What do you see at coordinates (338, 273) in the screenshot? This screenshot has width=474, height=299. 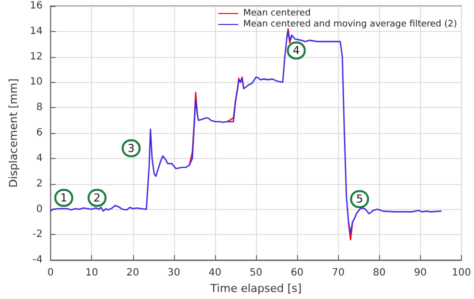 I see `x-tick-label: 70` at bounding box center [338, 273].